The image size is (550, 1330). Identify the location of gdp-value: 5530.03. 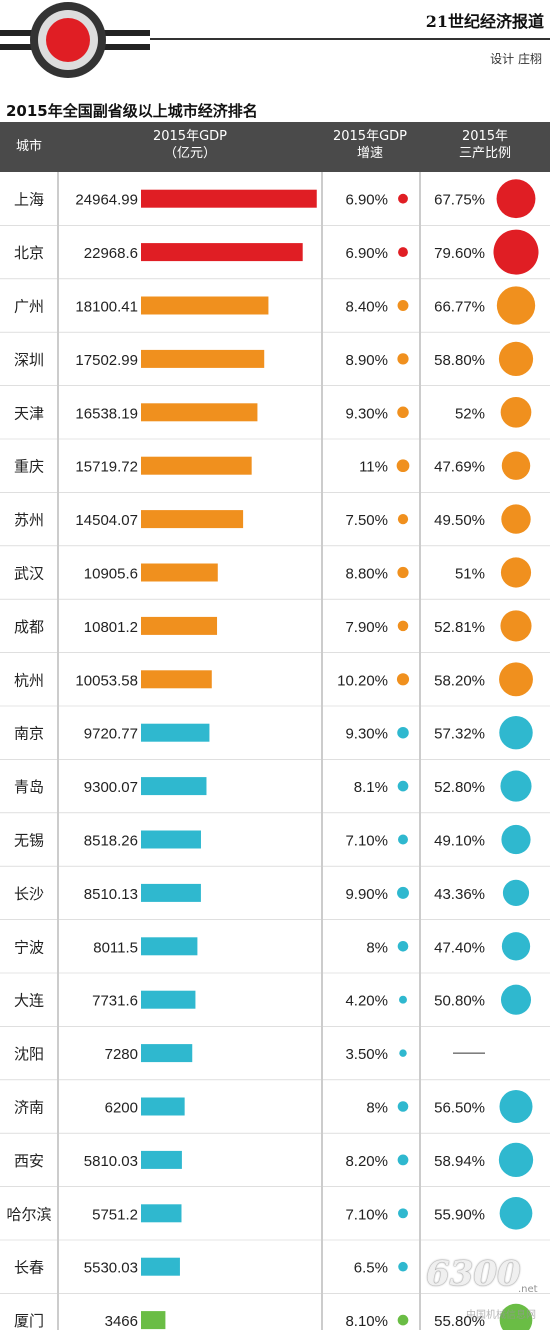
(111, 1268).